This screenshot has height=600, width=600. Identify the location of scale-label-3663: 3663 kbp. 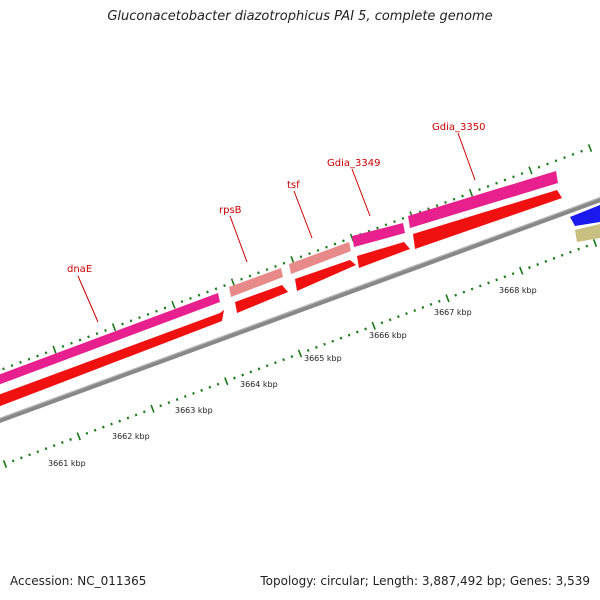
(194, 410).